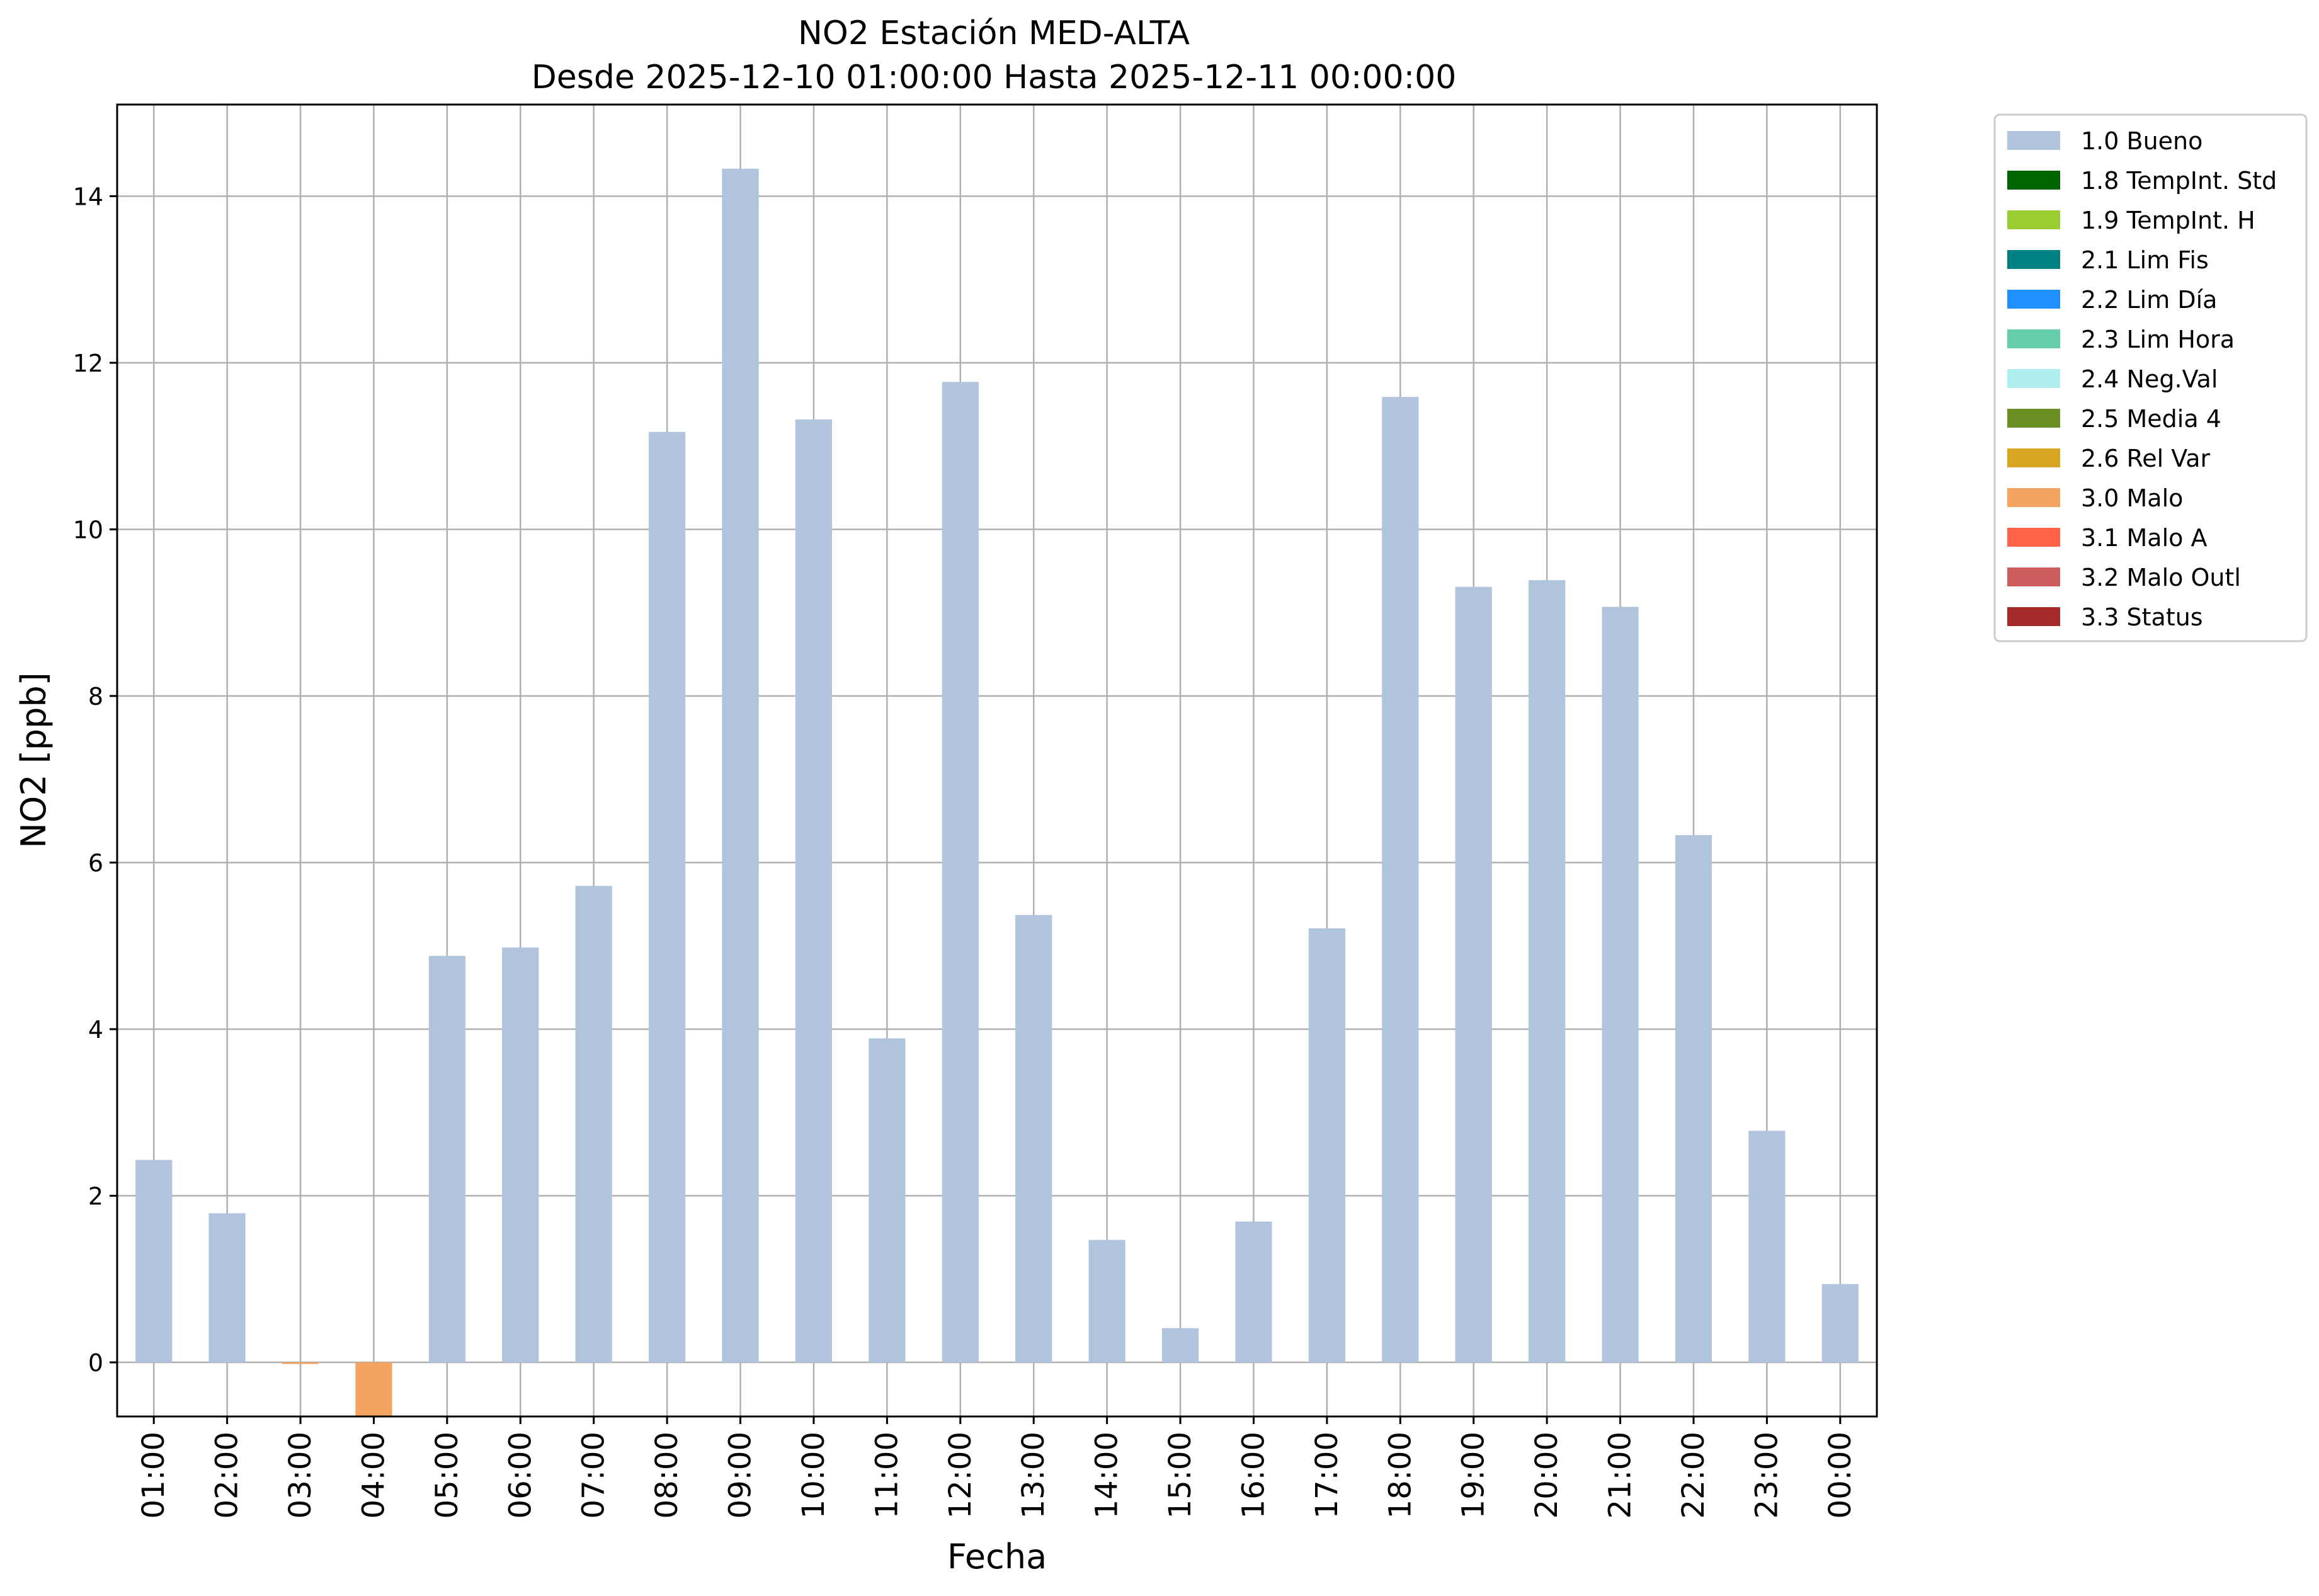 Image resolution: width=2319 pixels, height=1596 pixels. What do you see at coordinates (2158, 339) in the screenshot?
I see `legend-label: 2.3 Lim Hora` at bounding box center [2158, 339].